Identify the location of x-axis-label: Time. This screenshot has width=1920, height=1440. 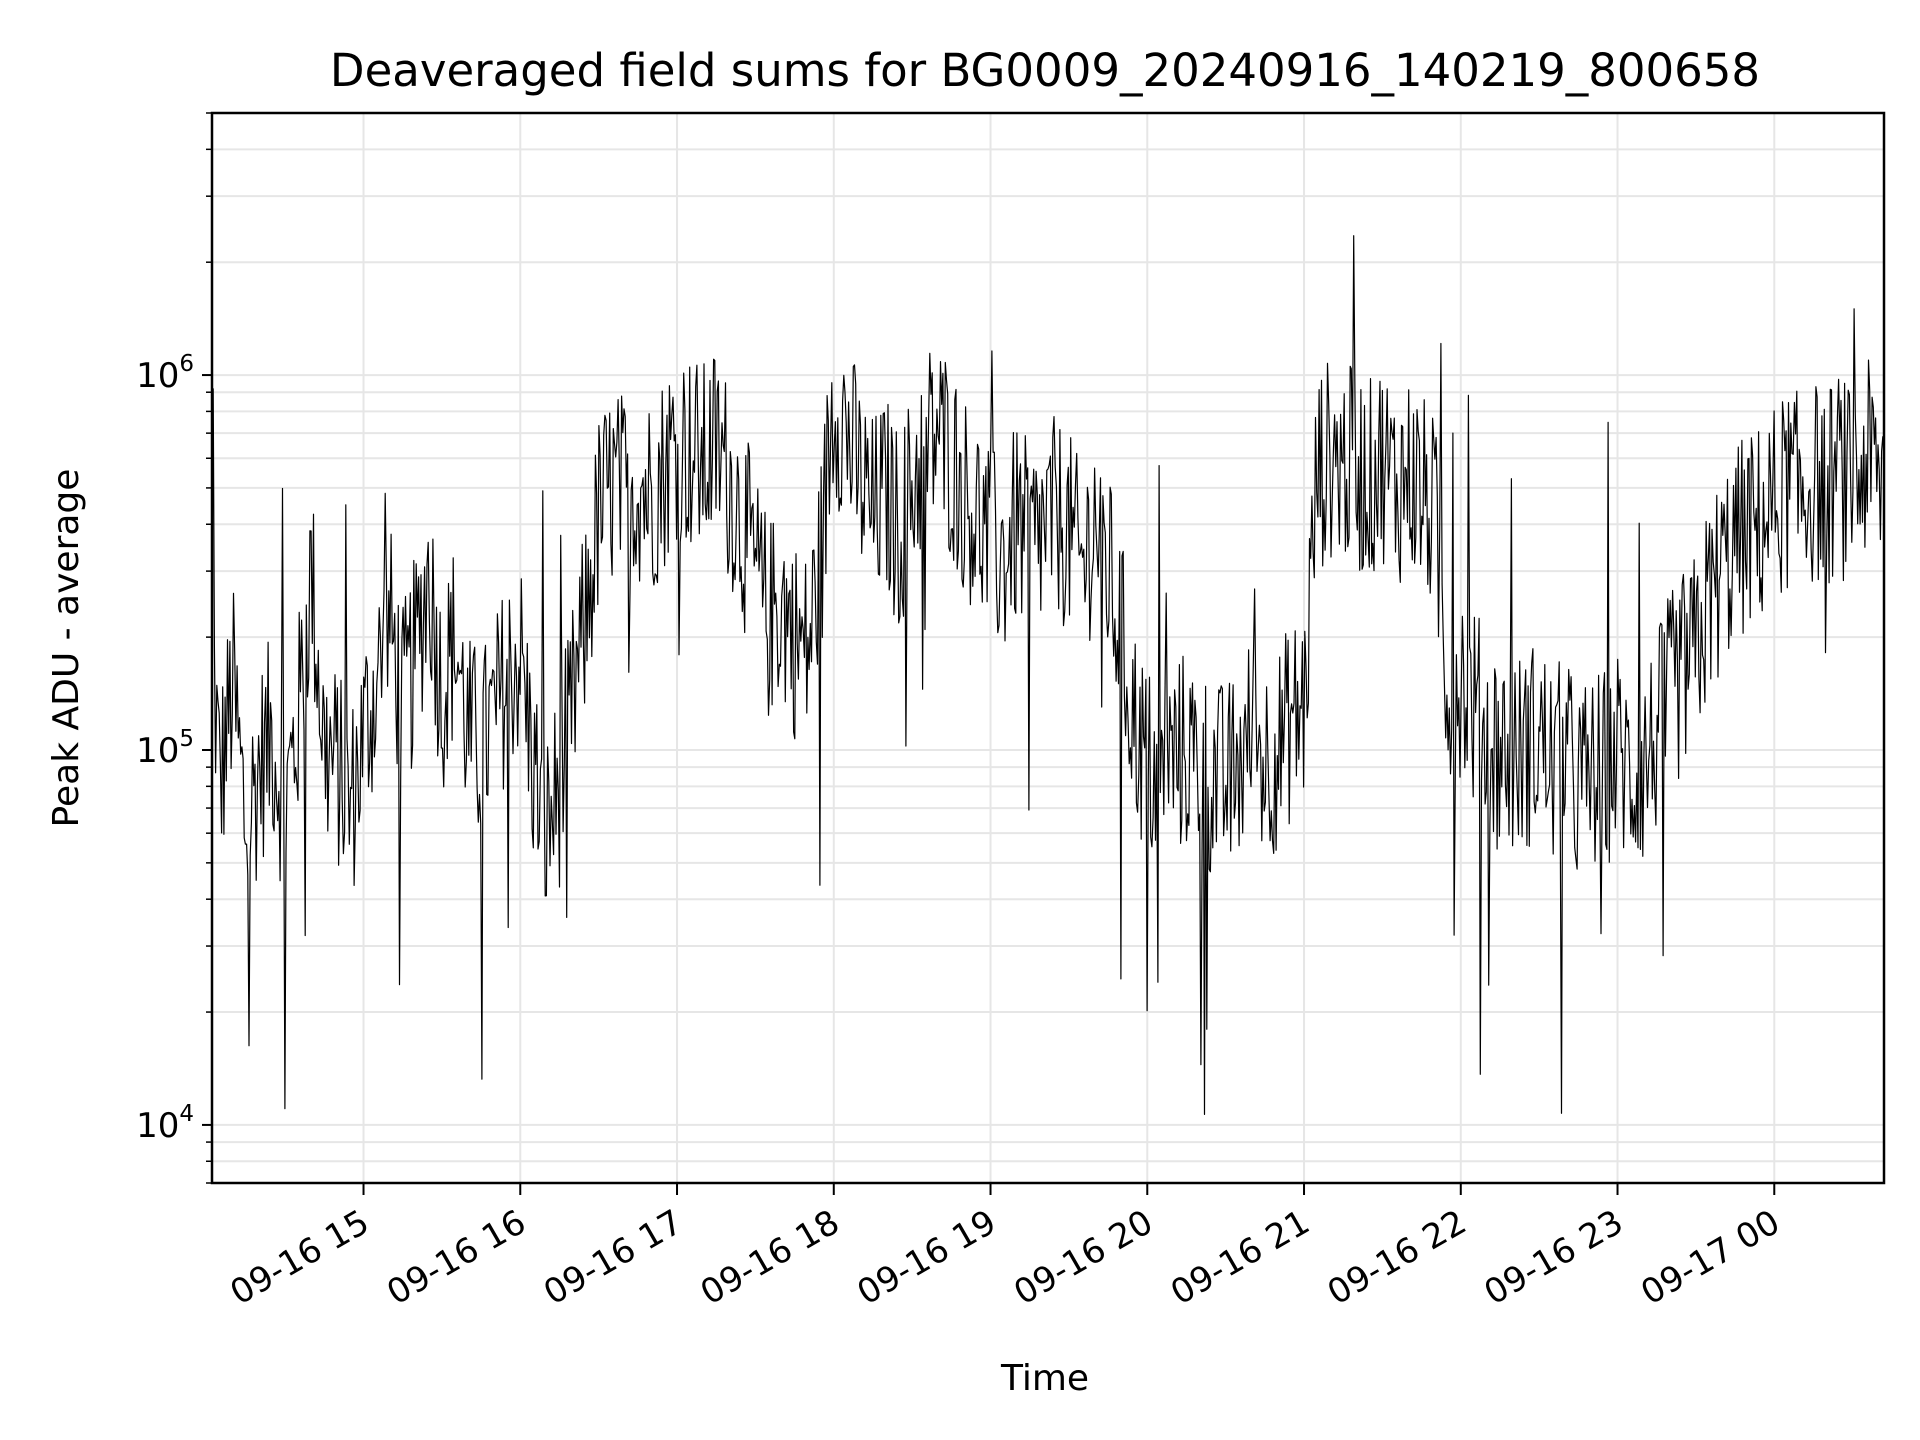
(1044, 1378).